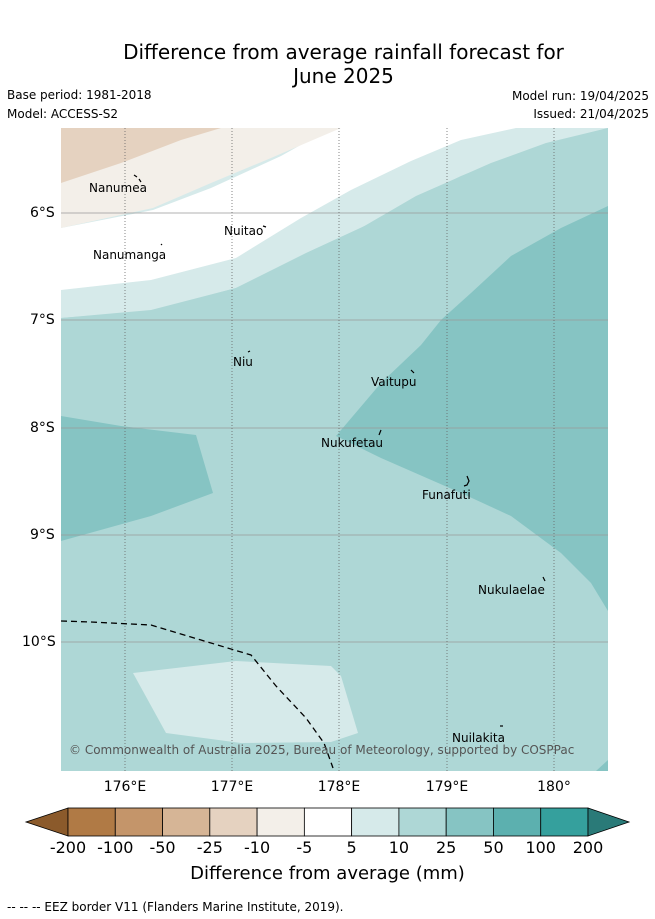 The width and height of the screenshot is (655, 919). I want to click on title-line-2: June 2025, so click(343, 76).